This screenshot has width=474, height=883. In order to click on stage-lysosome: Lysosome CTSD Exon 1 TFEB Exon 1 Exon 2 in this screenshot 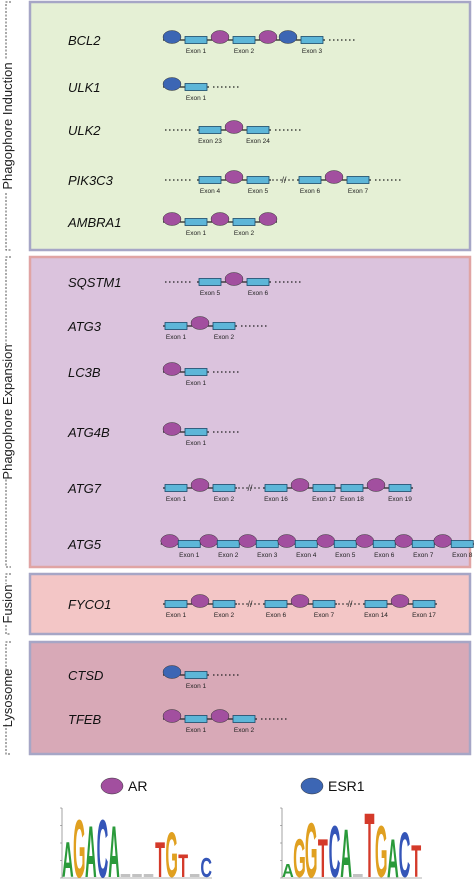, I will do `click(236, 698)`.